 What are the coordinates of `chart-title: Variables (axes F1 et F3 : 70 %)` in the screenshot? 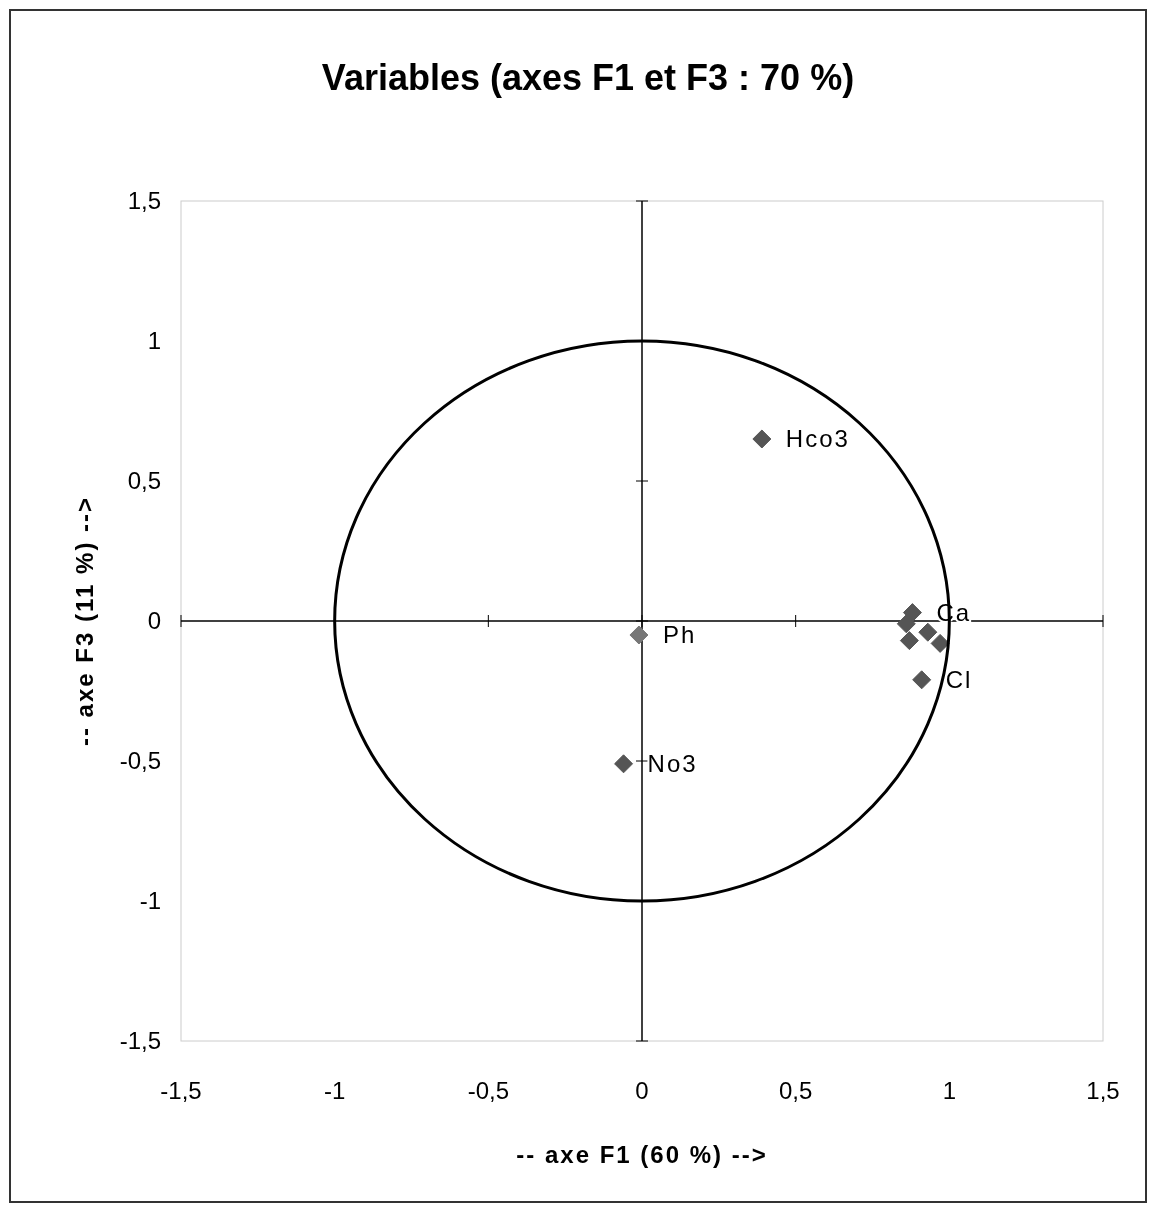 It's located at (588, 77).